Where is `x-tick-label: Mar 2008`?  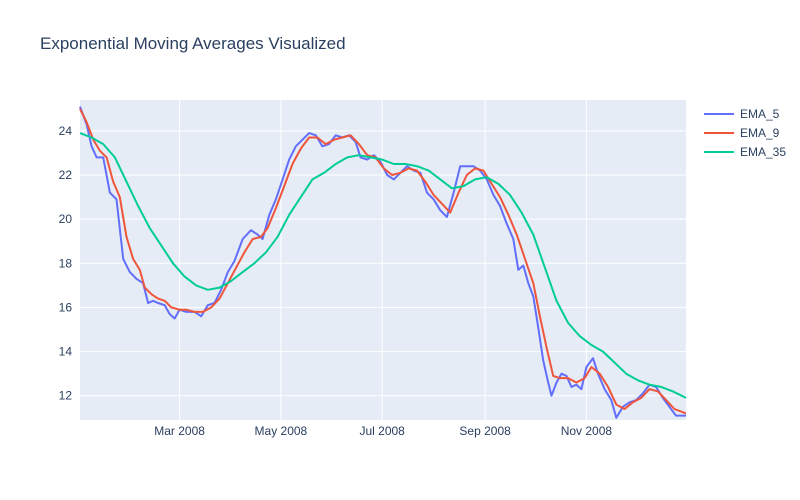 x-tick-label: Mar 2008 is located at coordinates (179, 431).